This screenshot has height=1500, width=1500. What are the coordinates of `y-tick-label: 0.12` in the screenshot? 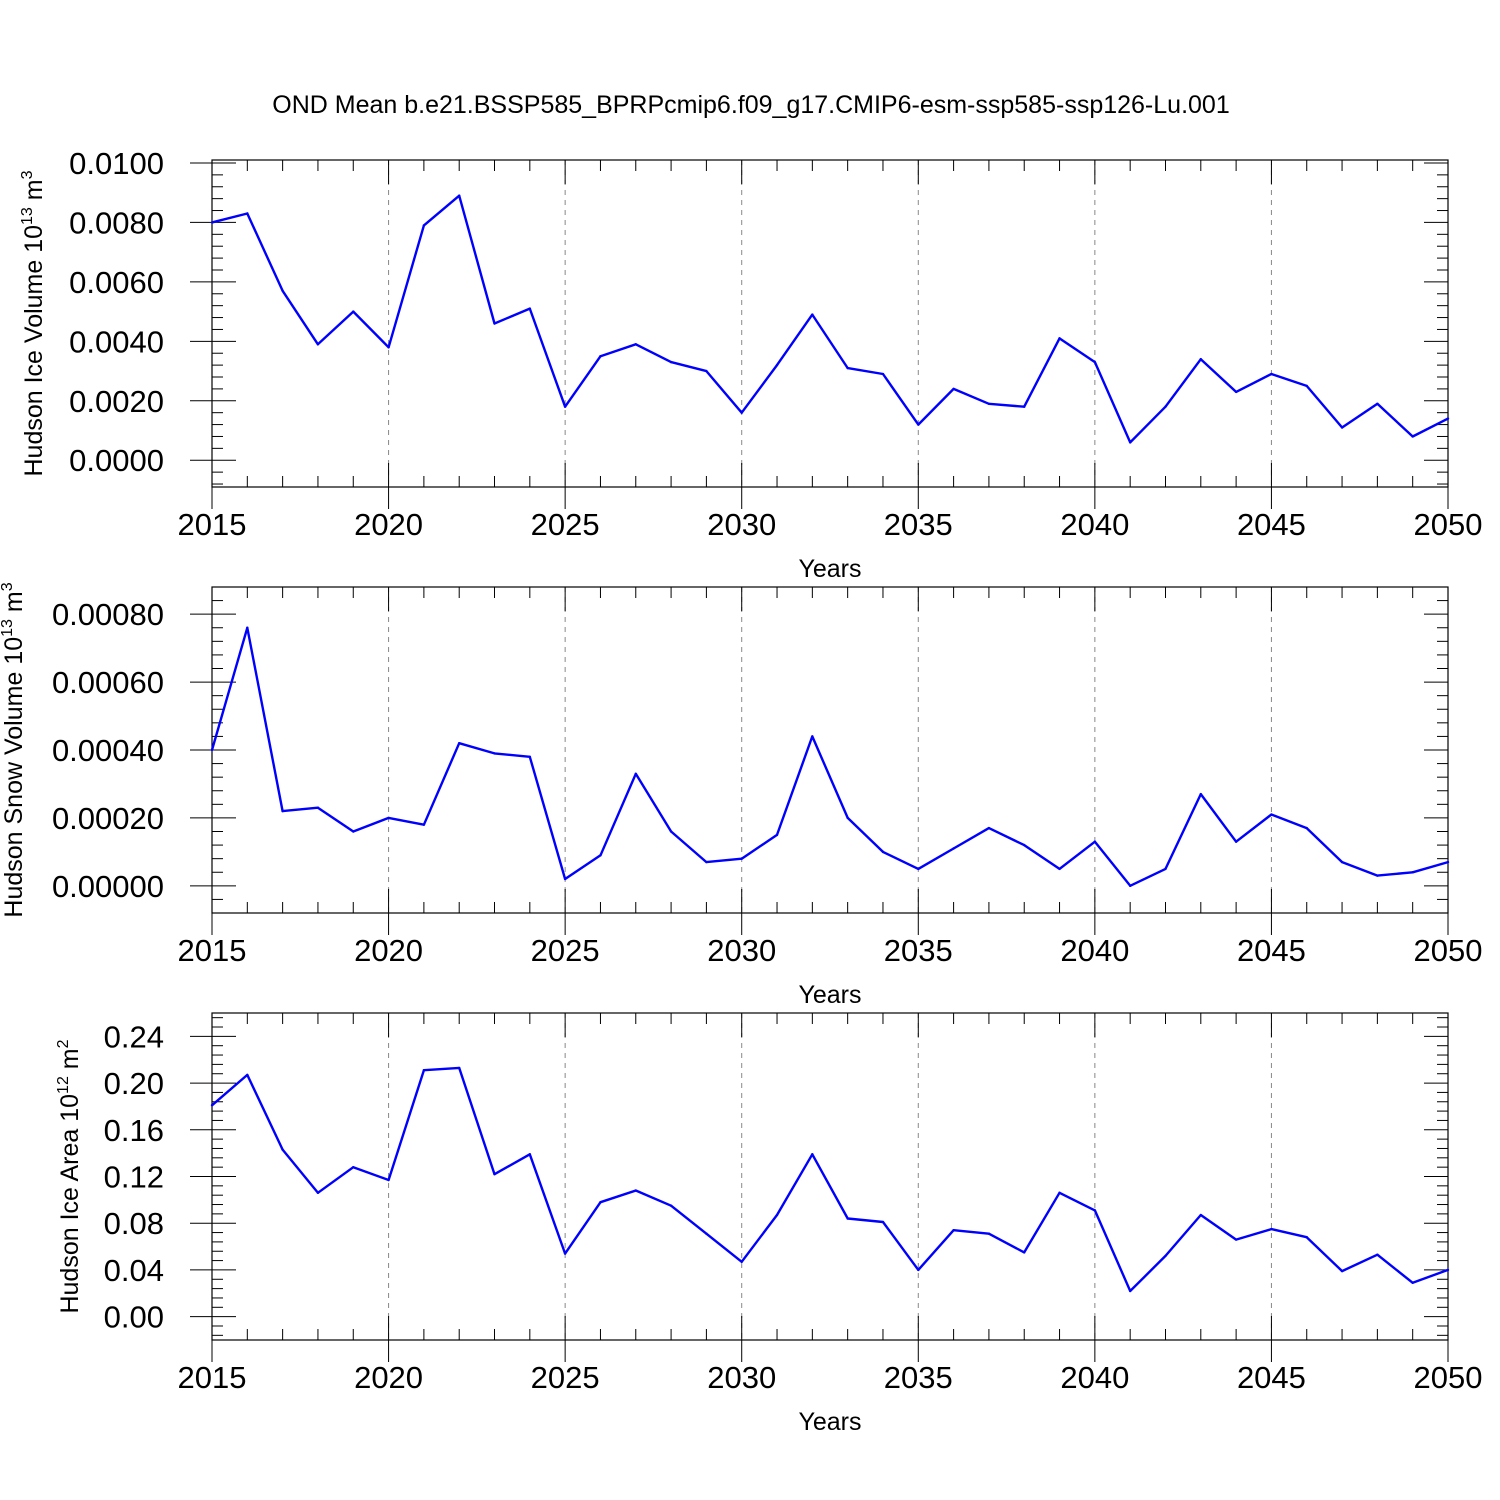 It's located at (134, 1177).